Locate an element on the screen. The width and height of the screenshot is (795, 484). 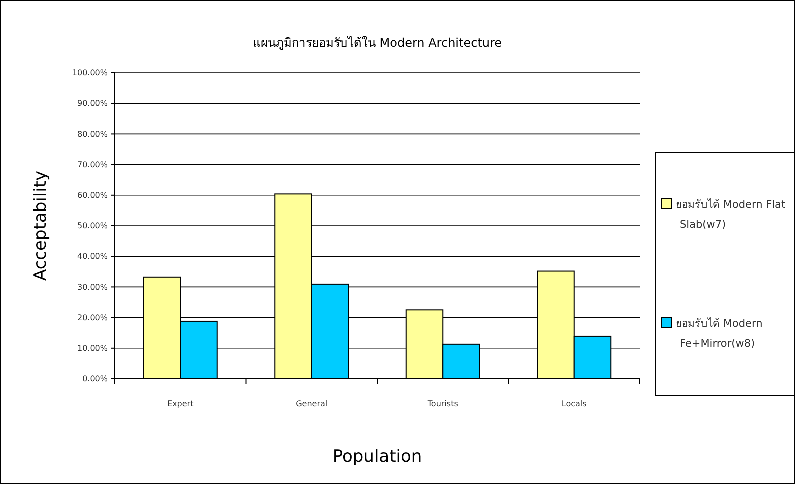
y-tick-label: 30.00% is located at coordinates (92, 287).